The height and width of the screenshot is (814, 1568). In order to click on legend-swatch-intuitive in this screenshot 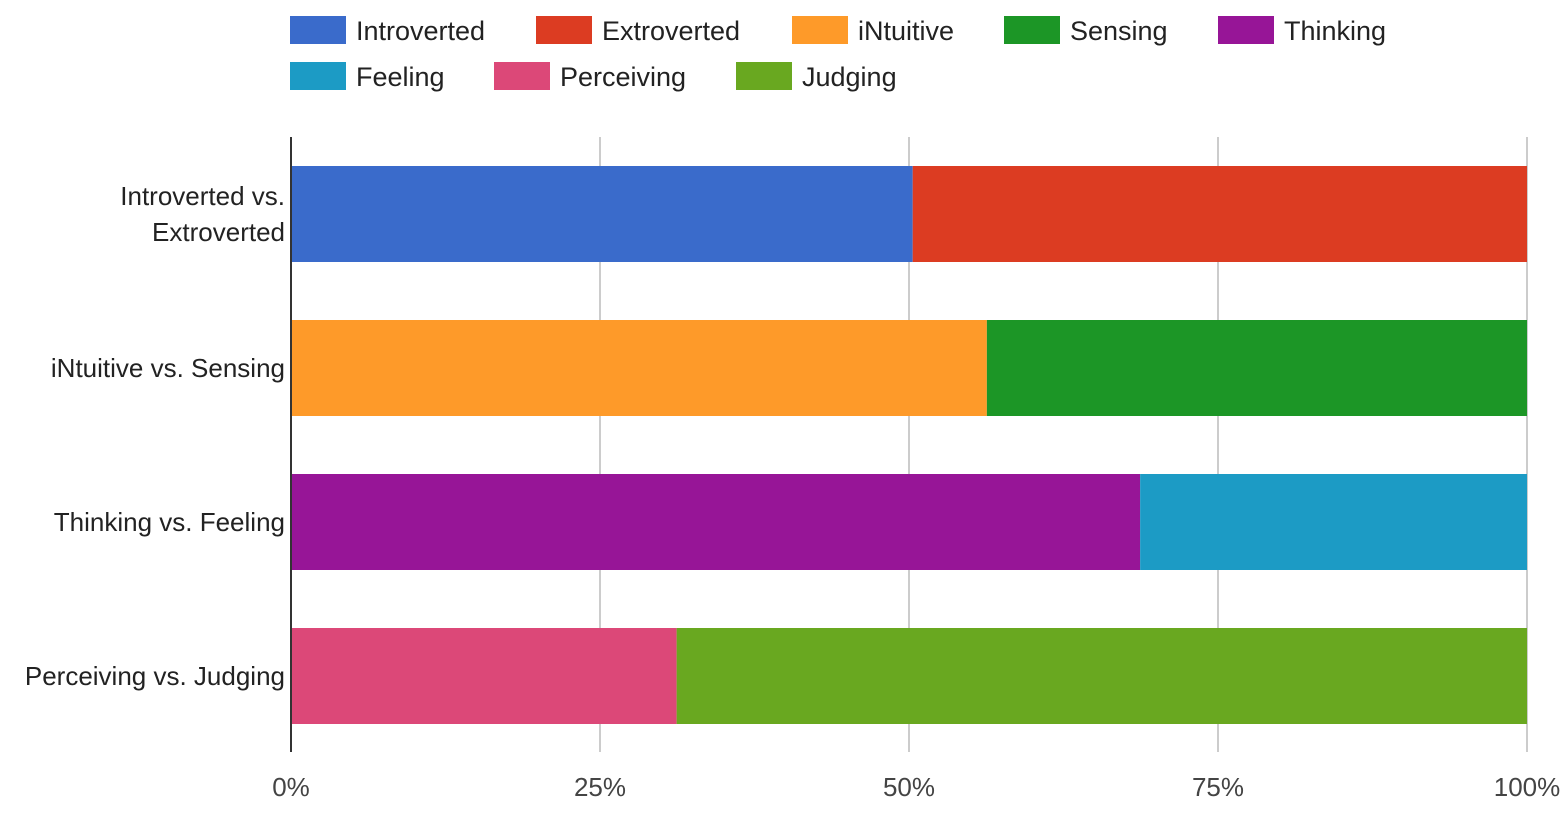, I will do `click(820, 30)`.